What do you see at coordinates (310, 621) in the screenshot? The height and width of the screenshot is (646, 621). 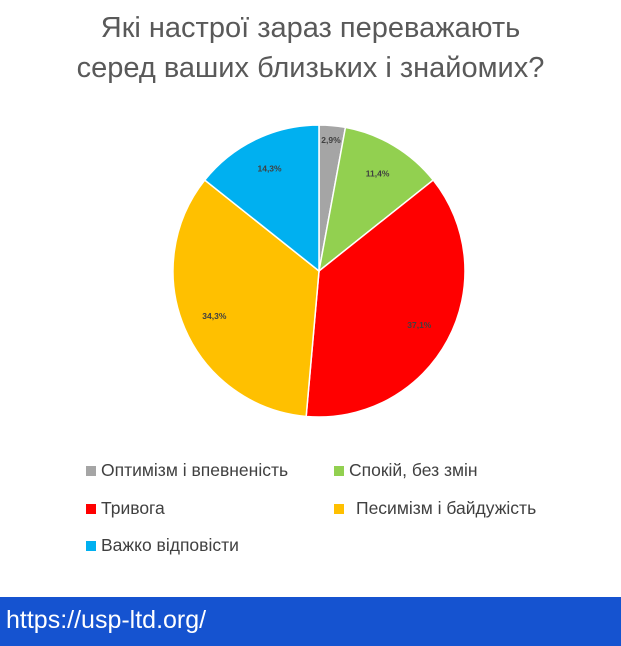 I see `footer-bar: https://usp-ltd.org/` at bounding box center [310, 621].